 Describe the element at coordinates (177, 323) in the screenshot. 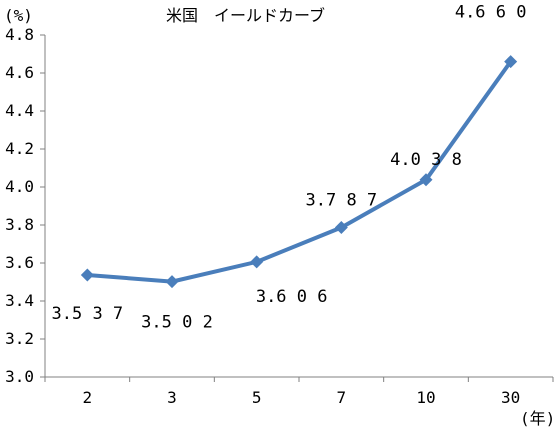

I see `data-label: 3.5 0 2` at that location.